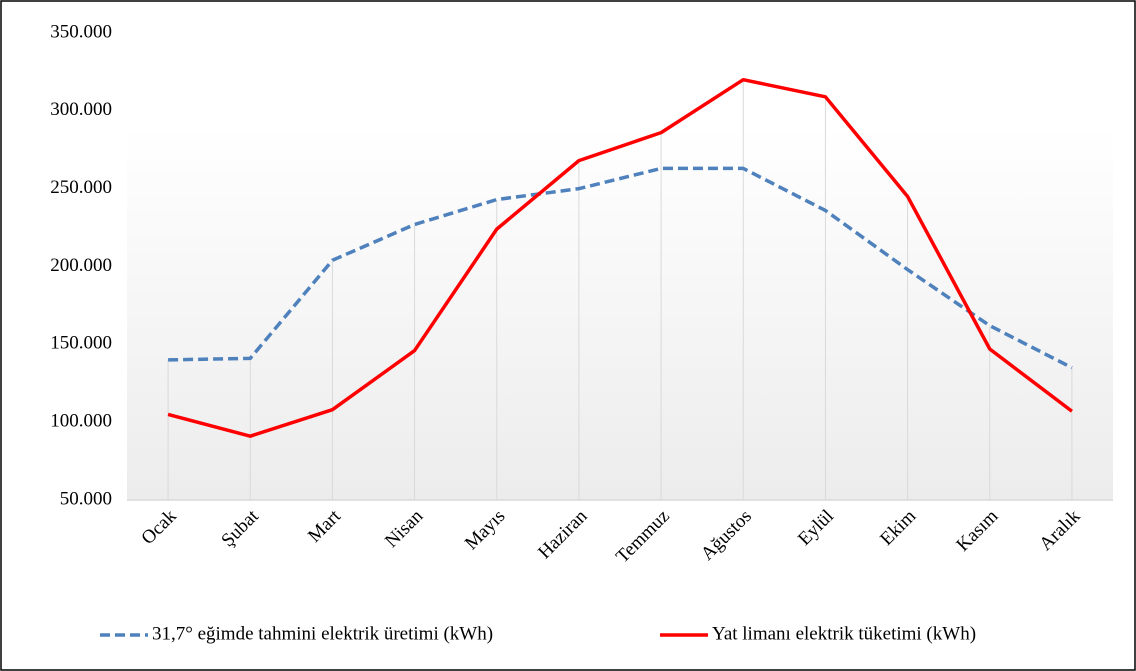 The width and height of the screenshot is (1136, 671). I want to click on y-tick-label: 150.000, so click(81, 343).